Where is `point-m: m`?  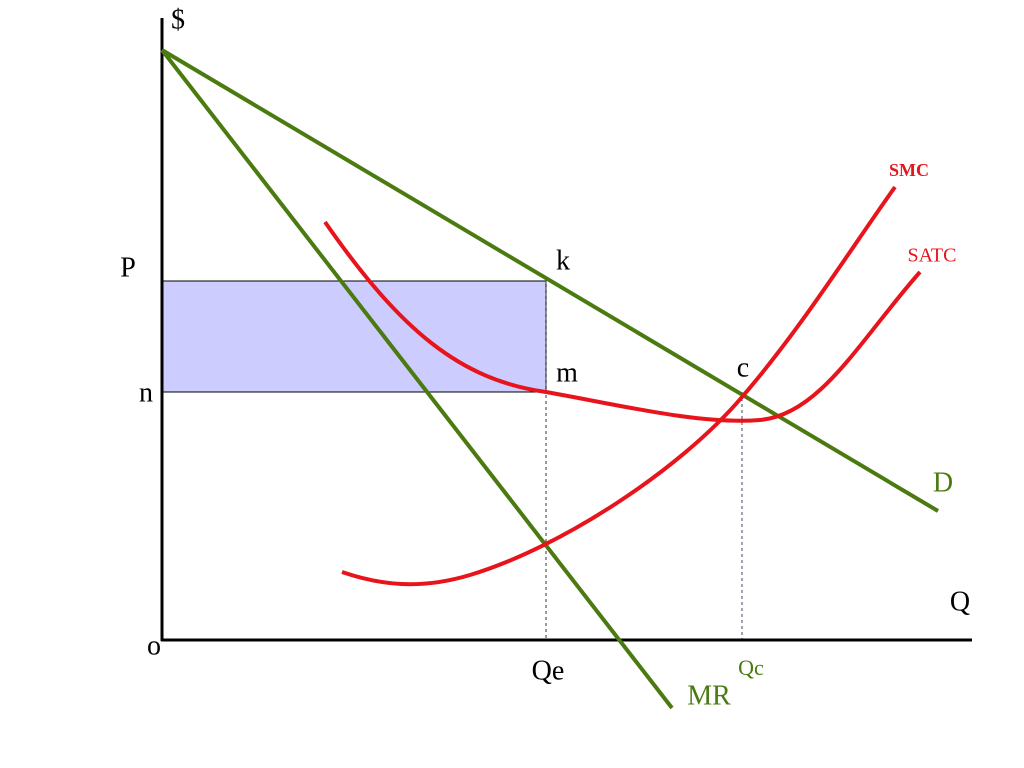
point-m: m is located at coordinates (567, 372).